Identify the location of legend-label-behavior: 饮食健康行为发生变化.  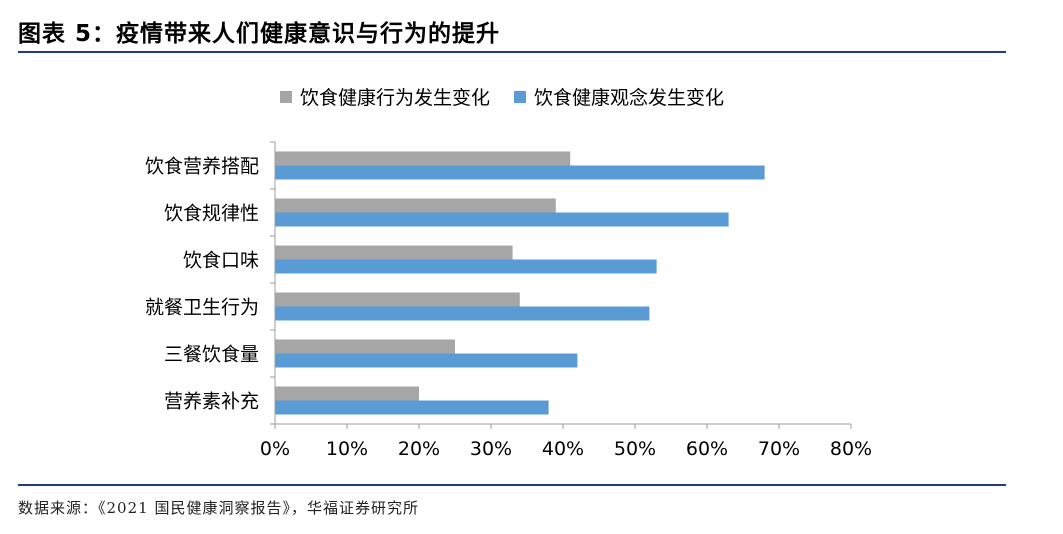
(395, 98).